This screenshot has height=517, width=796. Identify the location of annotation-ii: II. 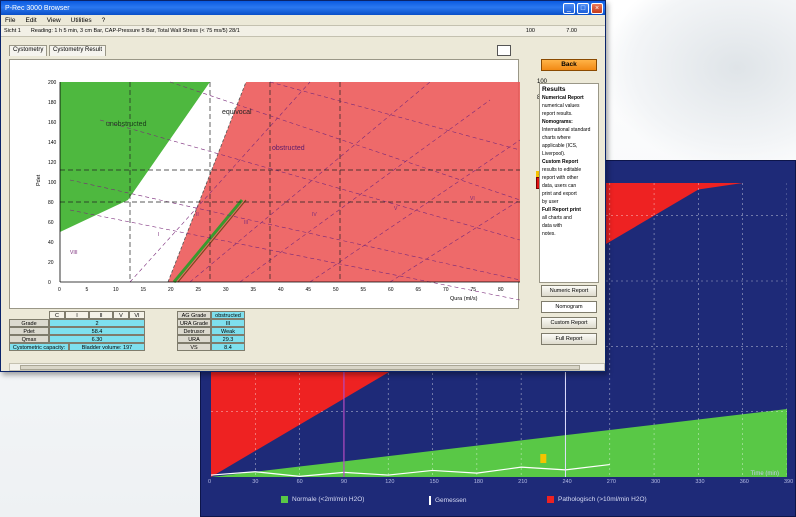
(197, 215).